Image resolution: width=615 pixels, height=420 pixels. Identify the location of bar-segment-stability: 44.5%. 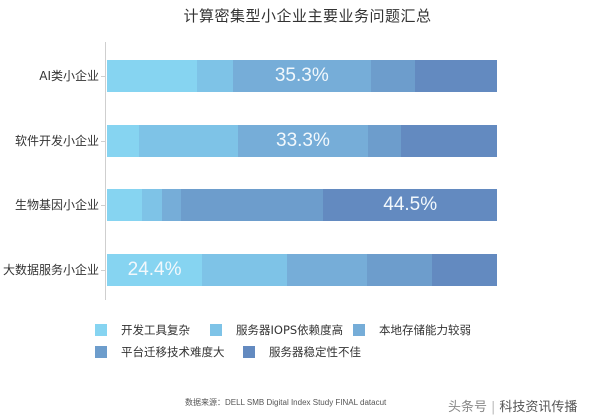
(410, 205).